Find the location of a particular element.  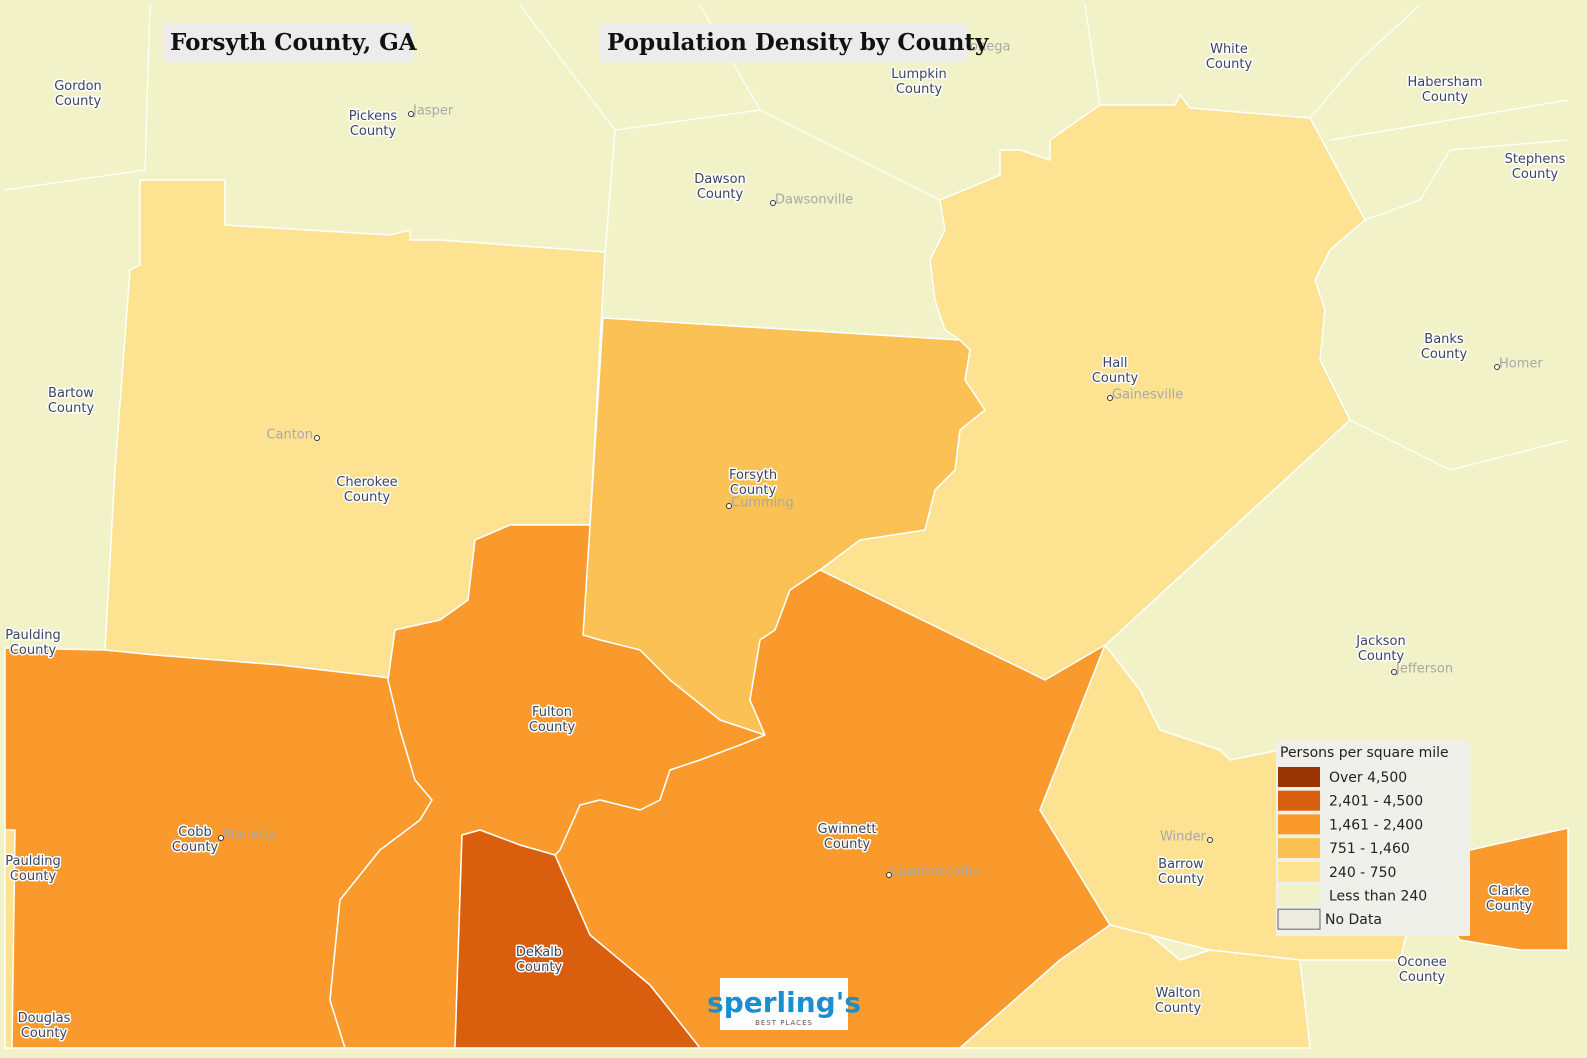

legend-label: 751 - 1,460 is located at coordinates (1369, 849).